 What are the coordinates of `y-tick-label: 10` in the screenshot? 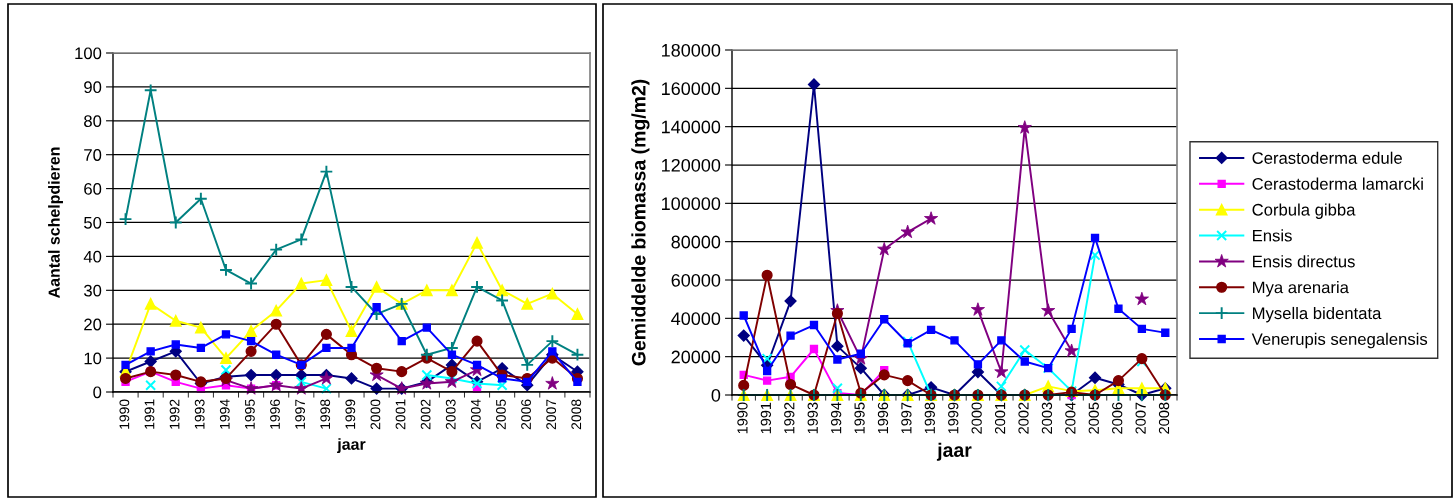 It's located at (93, 358).